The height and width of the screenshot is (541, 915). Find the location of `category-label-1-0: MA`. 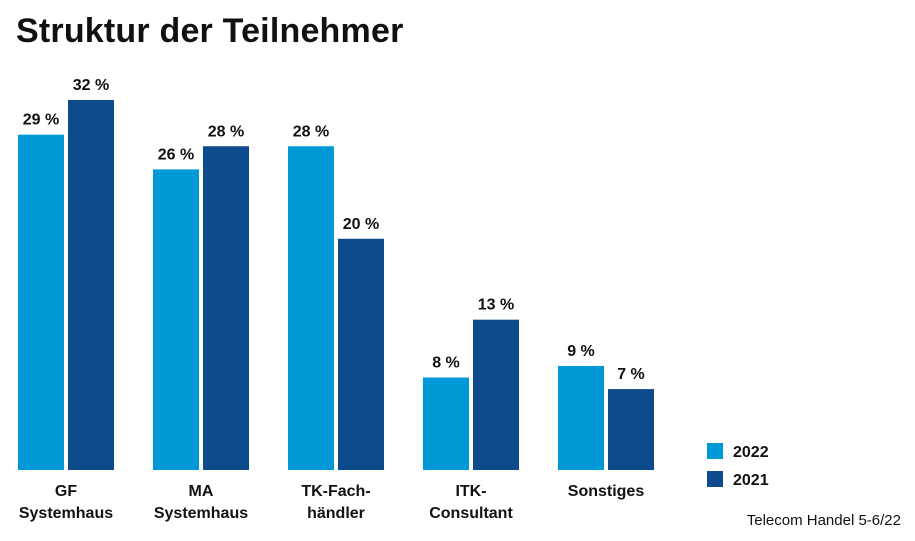

category-label-1-0: MA is located at coordinates (201, 491).